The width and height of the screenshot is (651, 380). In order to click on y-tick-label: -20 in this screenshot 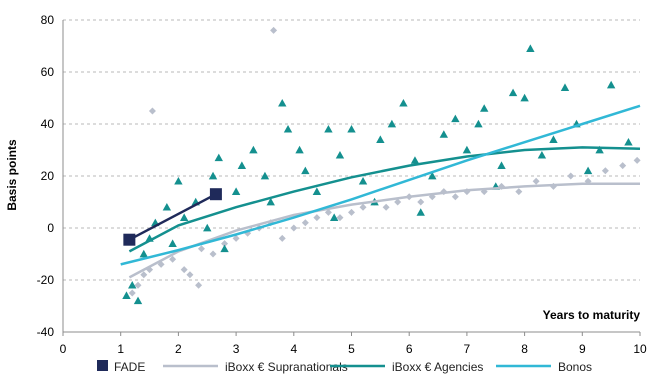, I will do `click(46, 280)`.